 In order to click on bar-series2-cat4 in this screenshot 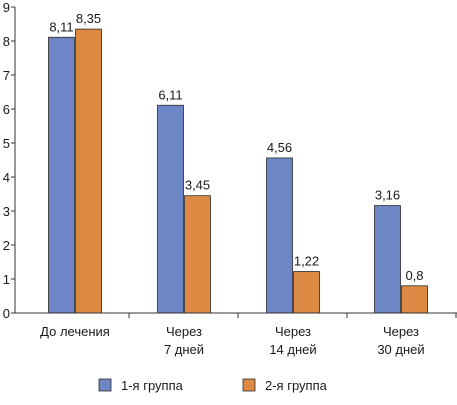, I will do `click(414, 299)`.